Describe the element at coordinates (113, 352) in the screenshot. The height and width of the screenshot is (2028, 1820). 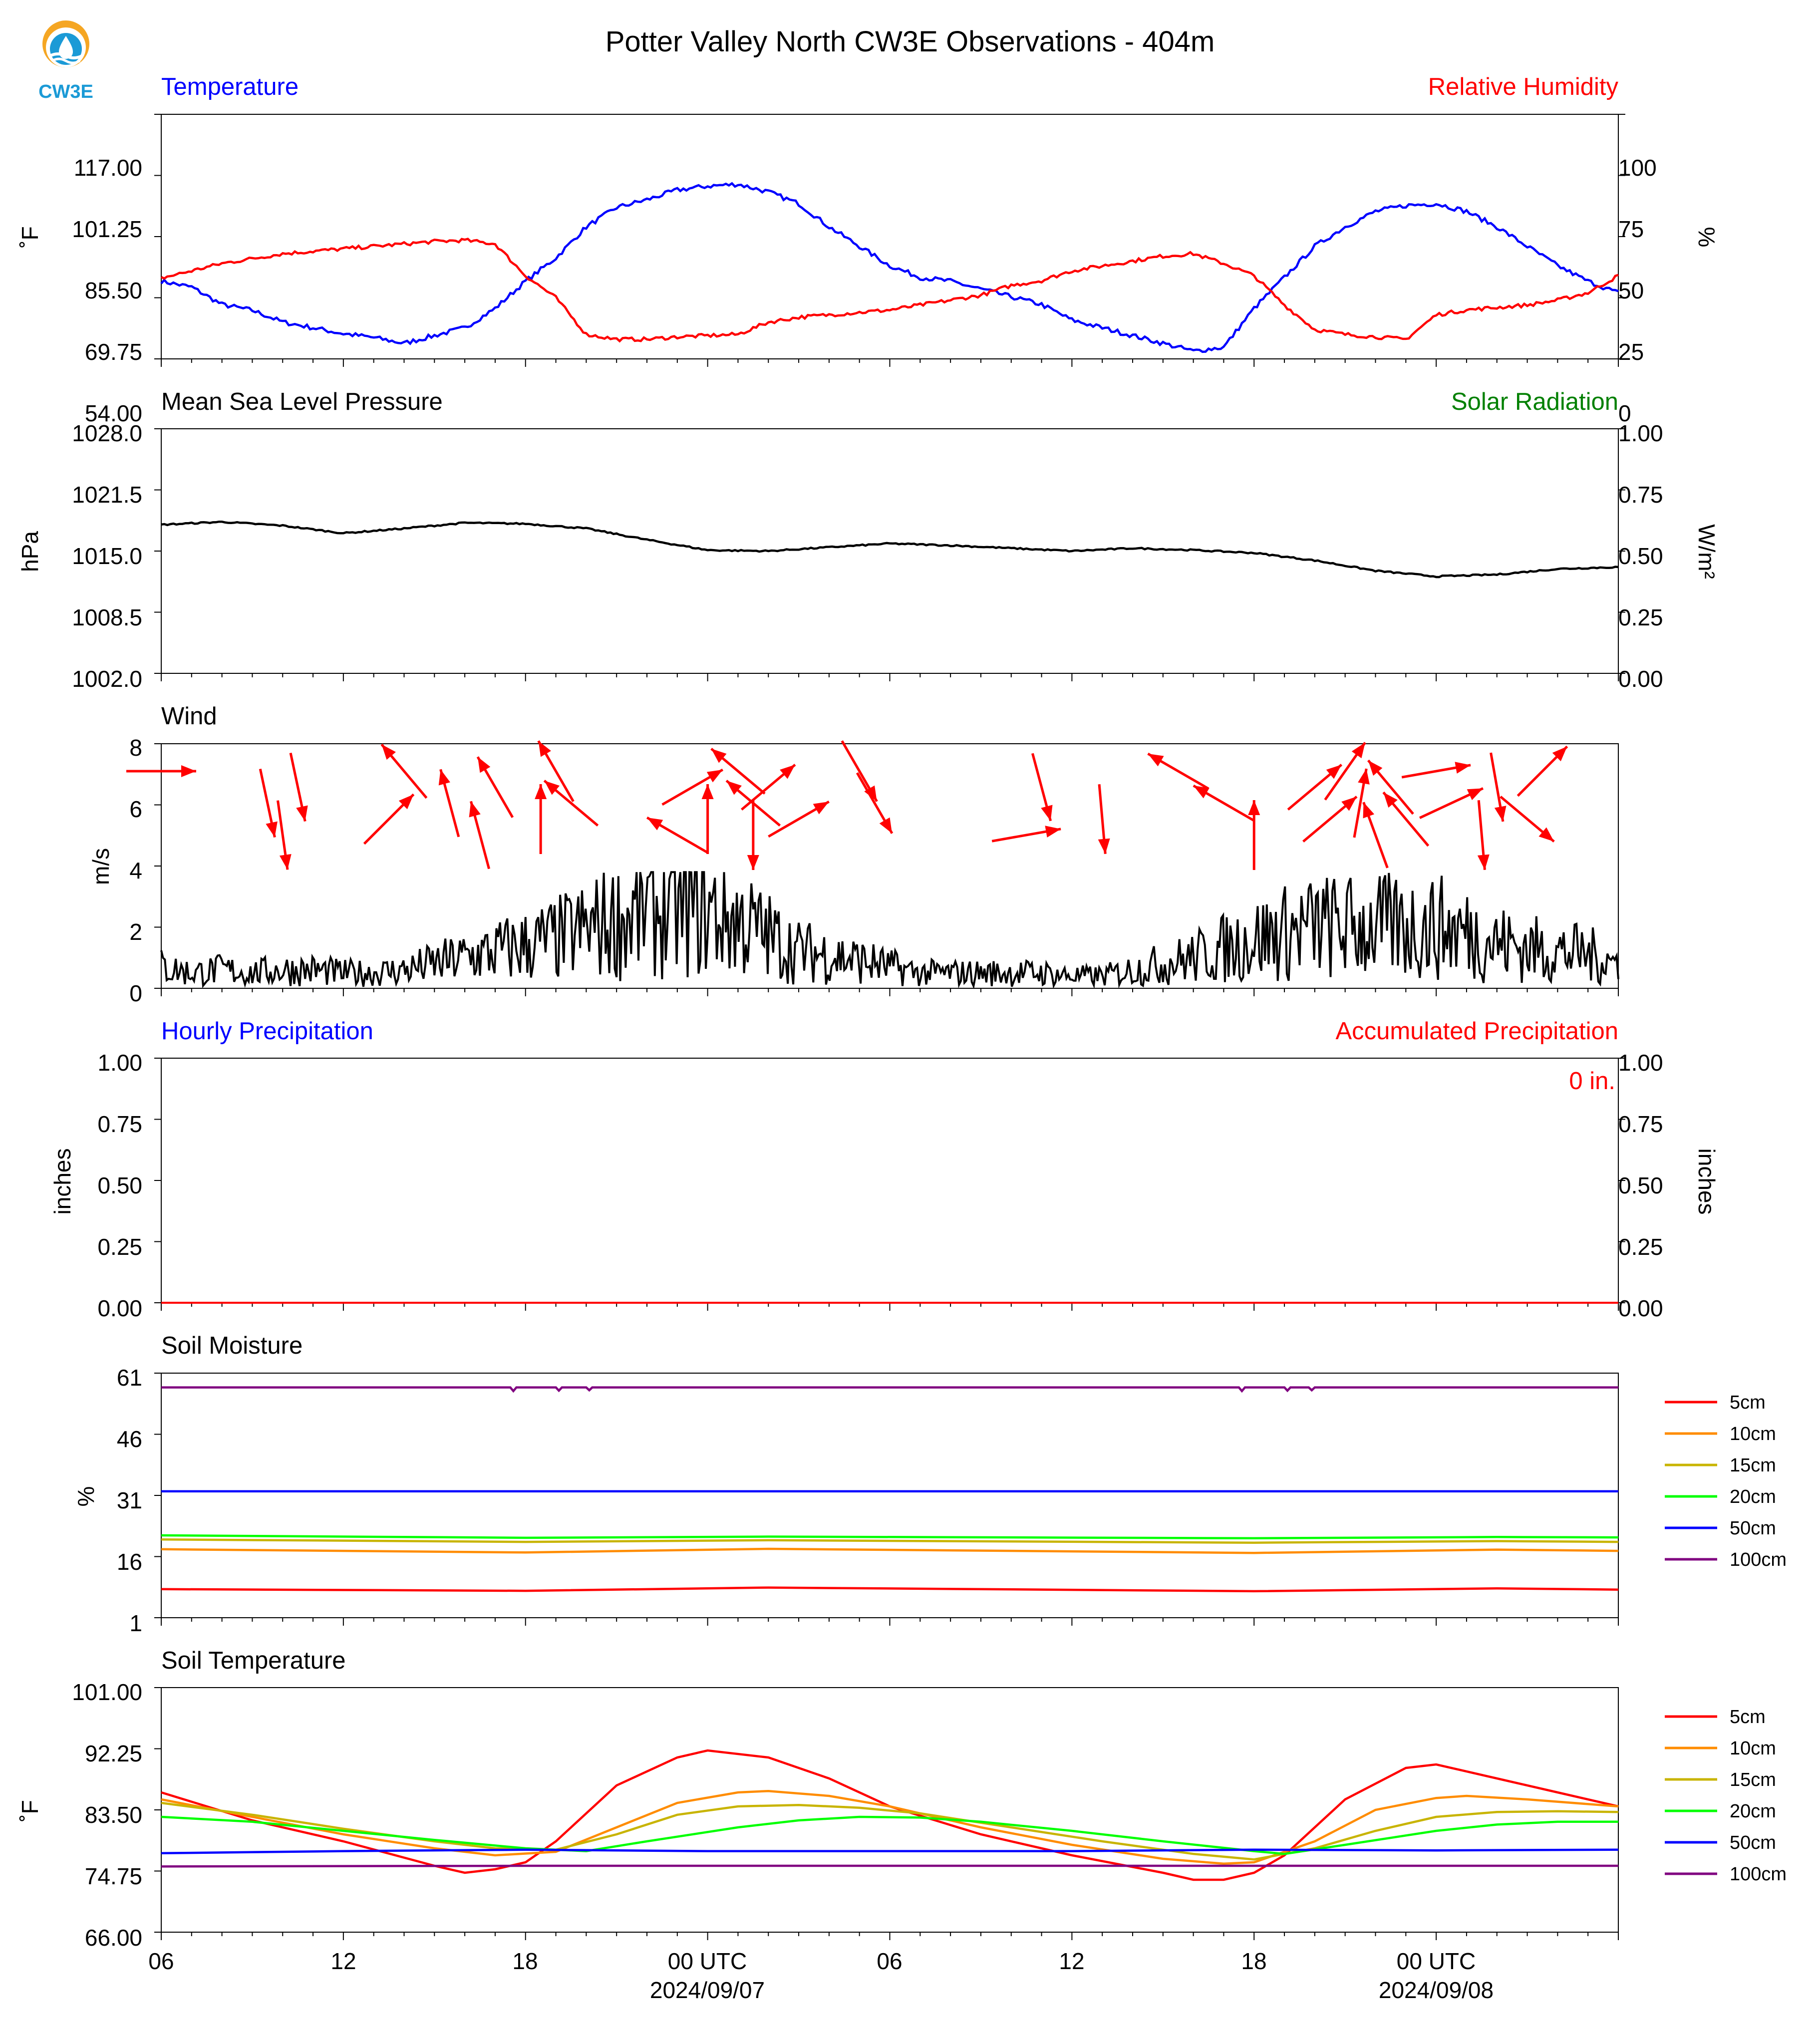
I see `ytick-label: 69.75` at that location.